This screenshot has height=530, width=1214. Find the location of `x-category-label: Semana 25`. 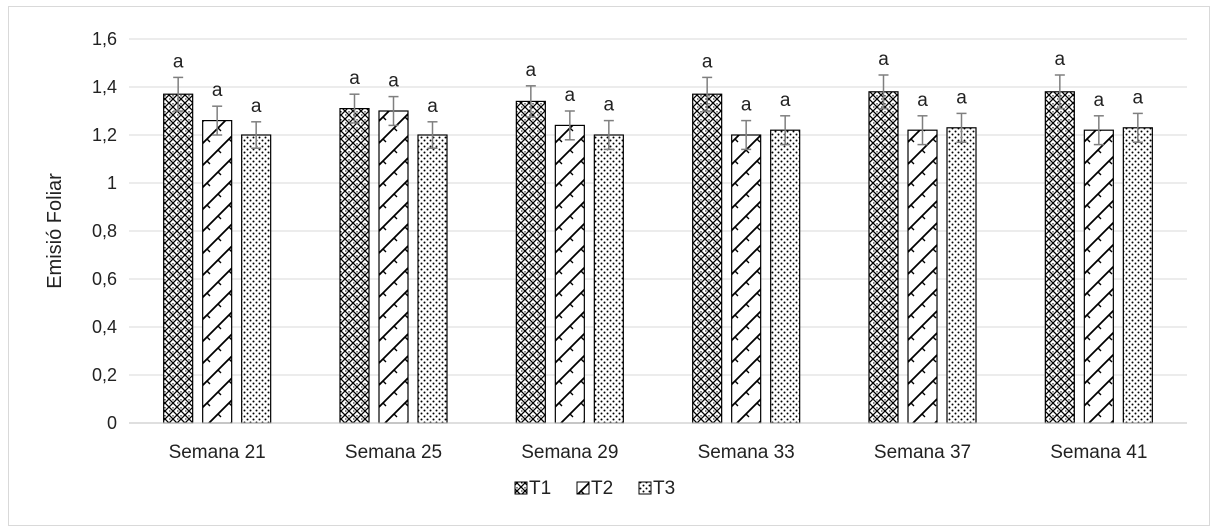

x-category-label: Semana 25 is located at coordinates (393, 452).